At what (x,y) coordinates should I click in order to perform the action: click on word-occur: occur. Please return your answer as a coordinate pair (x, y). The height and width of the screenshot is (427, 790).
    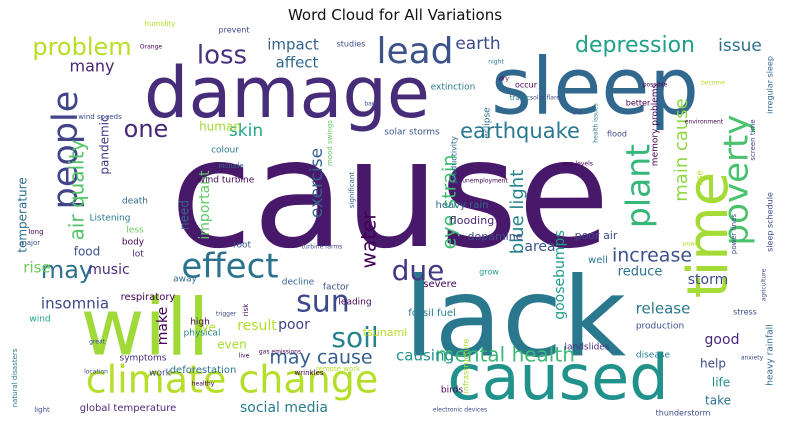
    Looking at the image, I should click on (526, 85).